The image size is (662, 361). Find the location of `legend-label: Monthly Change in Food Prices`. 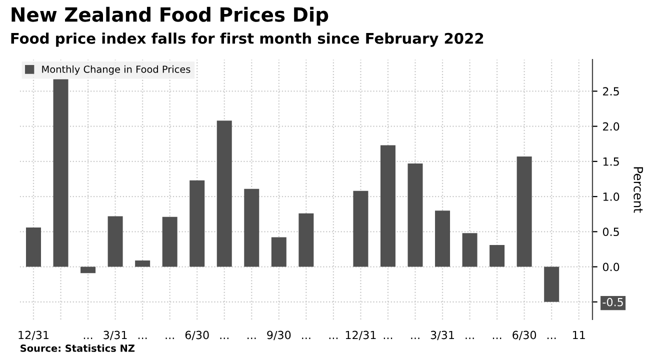

legend-label: Monthly Change in Food Prices is located at coordinates (116, 70).